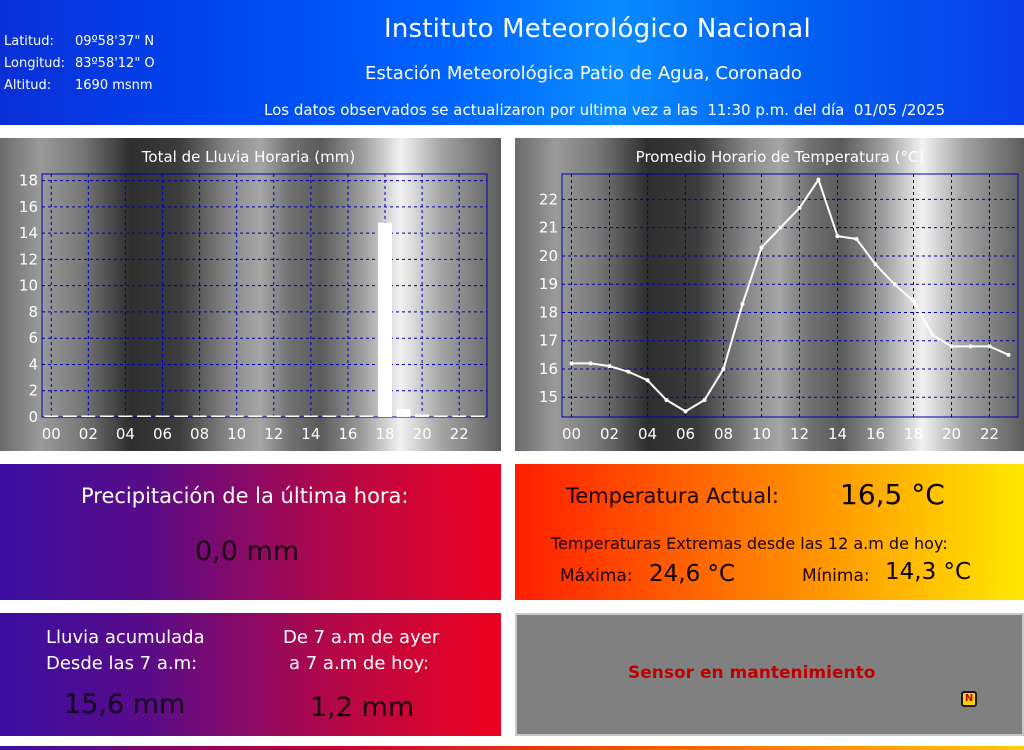  Describe the element at coordinates (752, 673) in the screenshot. I see `sensor-maintenance-message: Sensor en mantenimiento` at that location.